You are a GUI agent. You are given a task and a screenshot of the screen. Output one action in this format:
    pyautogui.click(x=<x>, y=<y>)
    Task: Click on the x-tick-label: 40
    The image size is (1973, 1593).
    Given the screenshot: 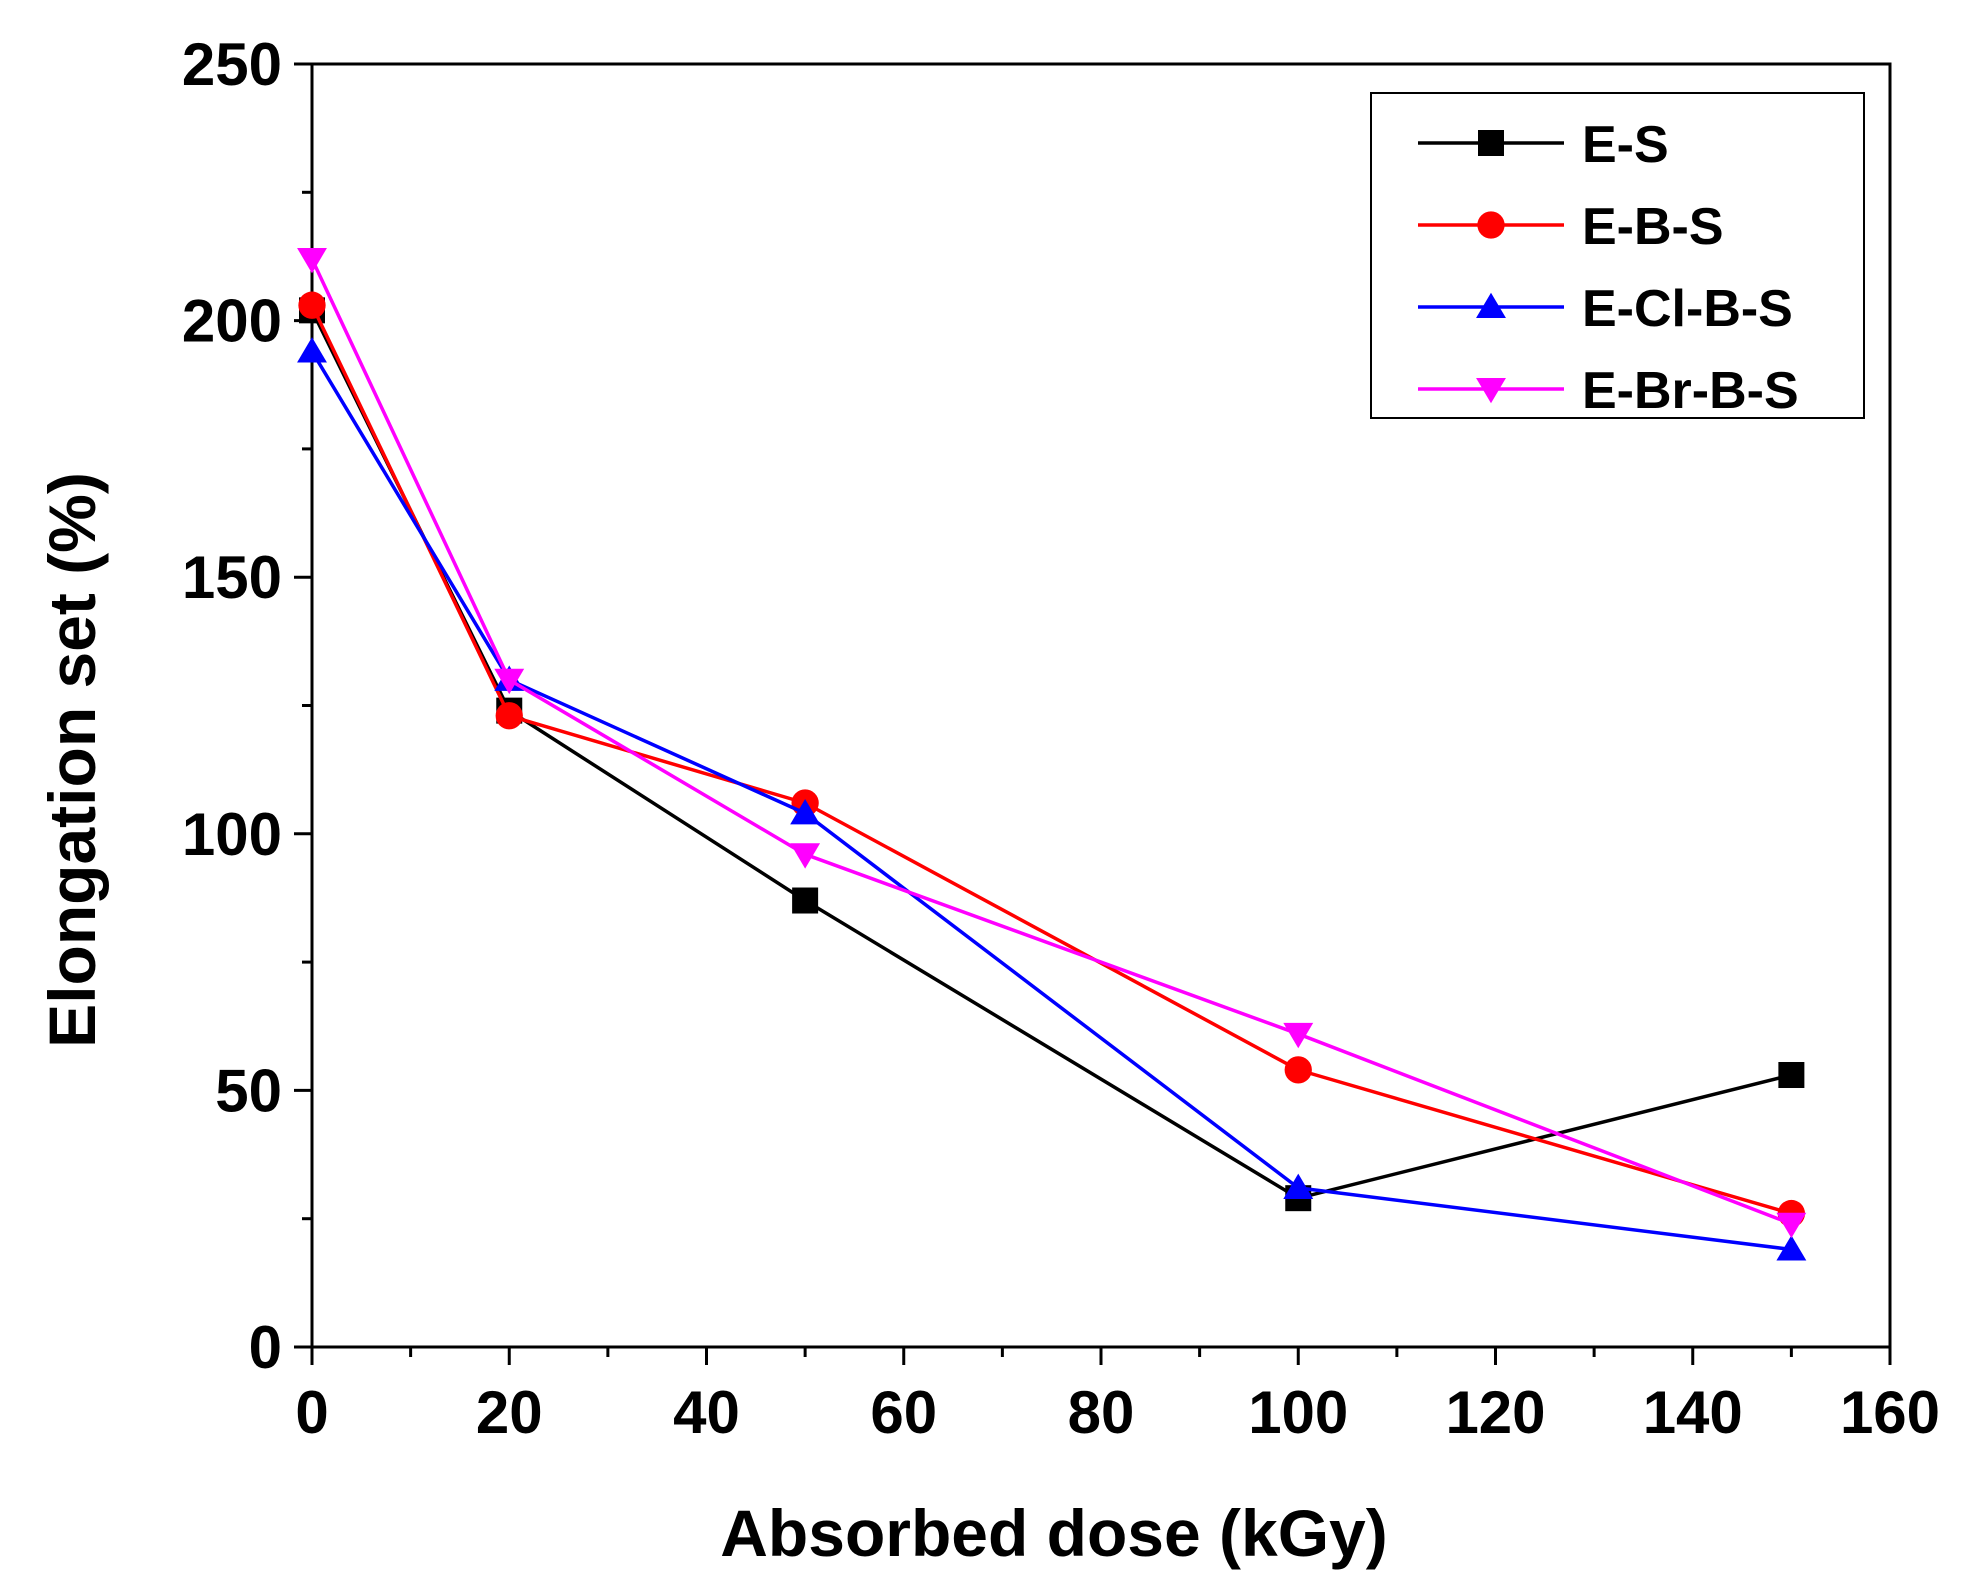 What is the action you would take?
    pyautogui.click(x=706, y=1412)
    